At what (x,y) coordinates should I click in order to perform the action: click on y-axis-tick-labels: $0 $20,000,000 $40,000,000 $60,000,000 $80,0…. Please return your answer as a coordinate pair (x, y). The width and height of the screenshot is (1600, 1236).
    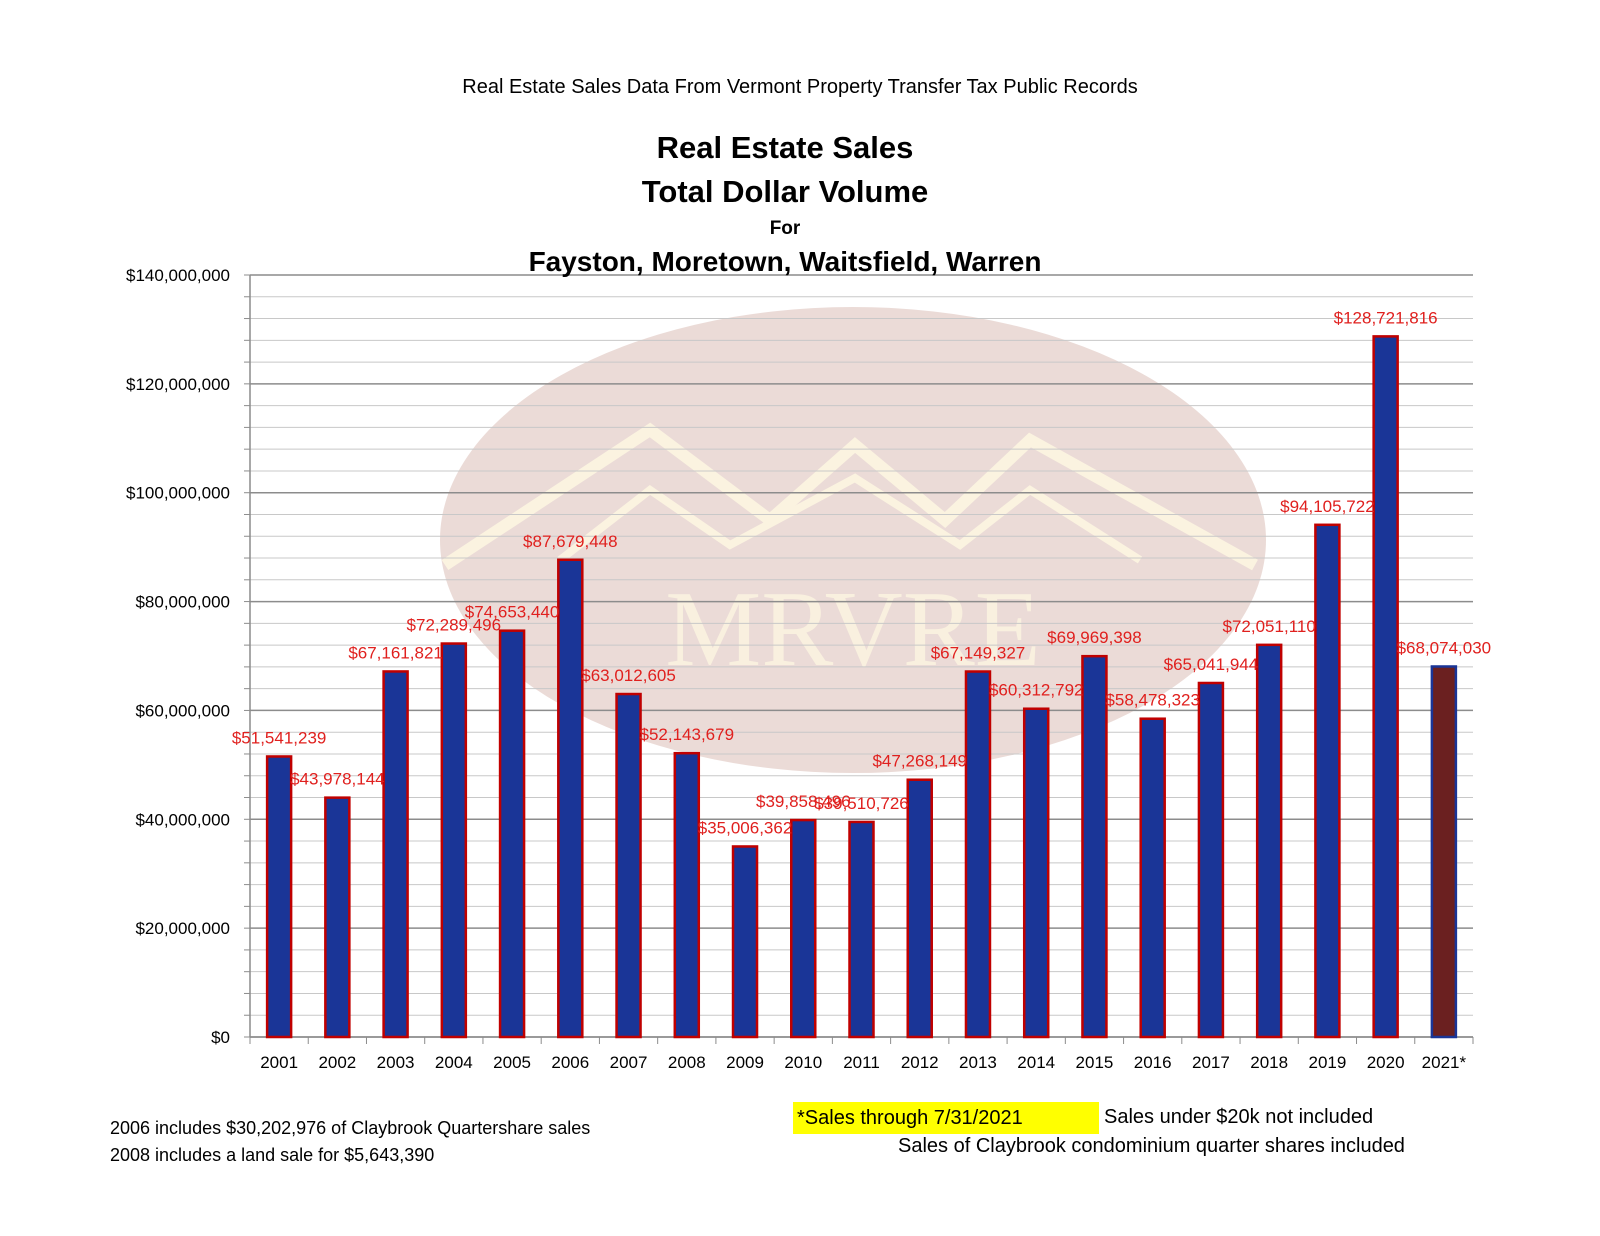
    Looking at the image, I should click on (178, 656).